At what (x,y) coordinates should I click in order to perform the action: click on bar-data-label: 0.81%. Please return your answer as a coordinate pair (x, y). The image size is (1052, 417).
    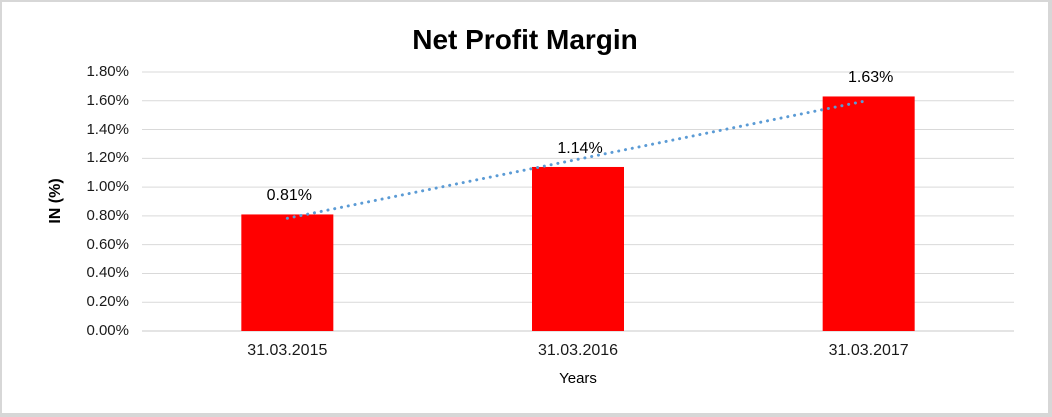
    Looking at the image, I should click on (289, 196).